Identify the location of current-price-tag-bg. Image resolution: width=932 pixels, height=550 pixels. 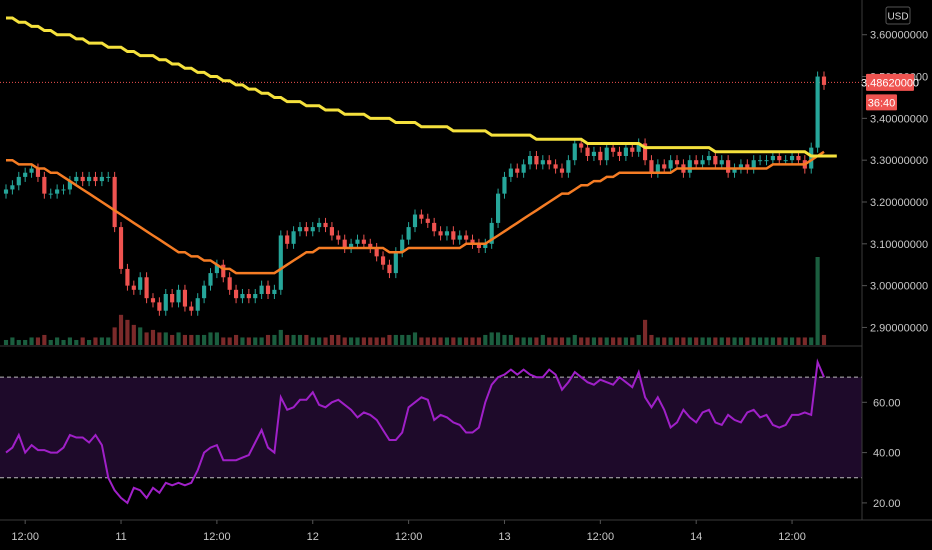
(890, 82).